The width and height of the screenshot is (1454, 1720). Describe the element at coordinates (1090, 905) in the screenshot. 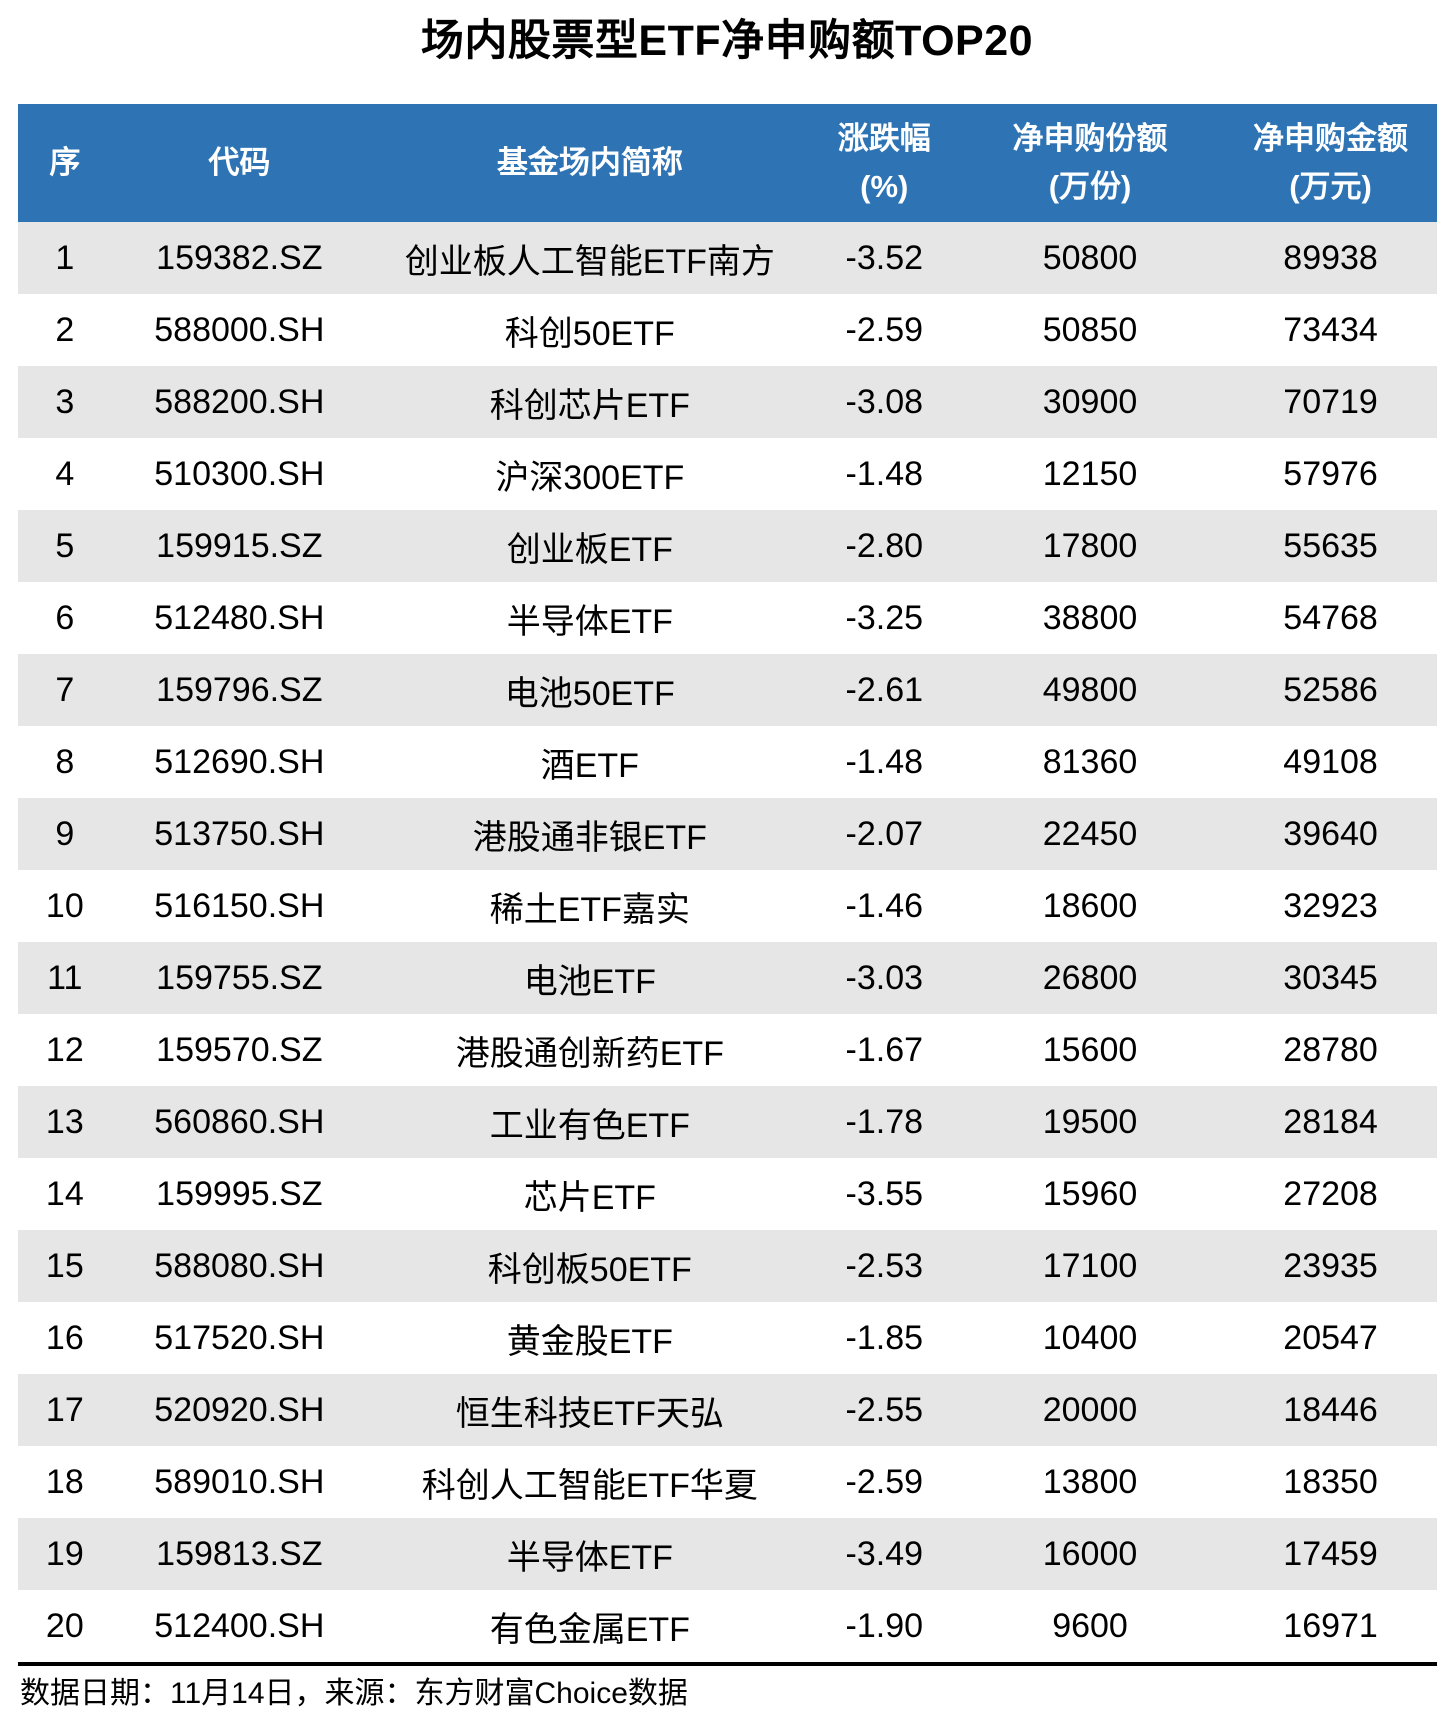

I see `net-sub-shares-cell: 18600` at that location.